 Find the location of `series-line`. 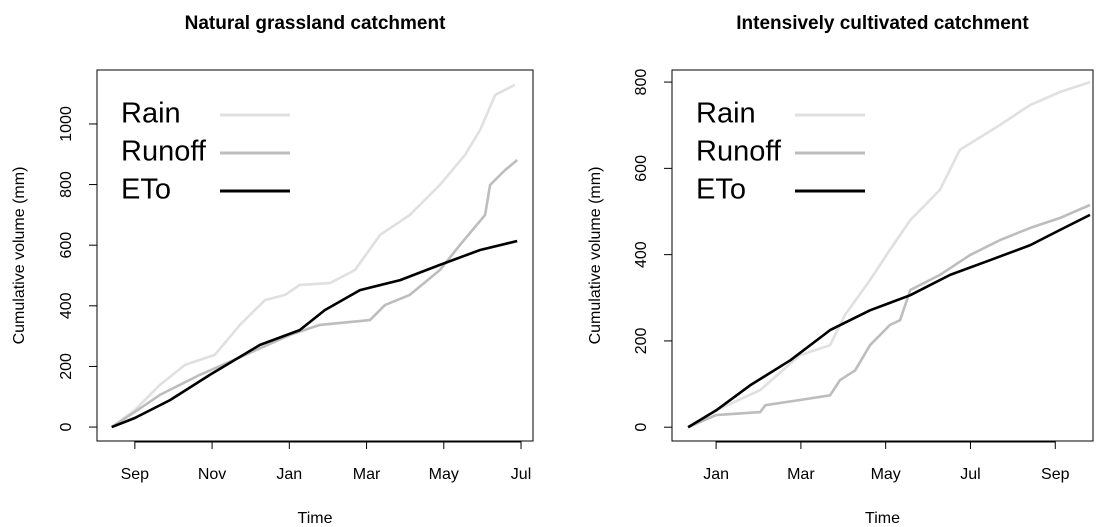

series-line is located at coordinates (314, 334).